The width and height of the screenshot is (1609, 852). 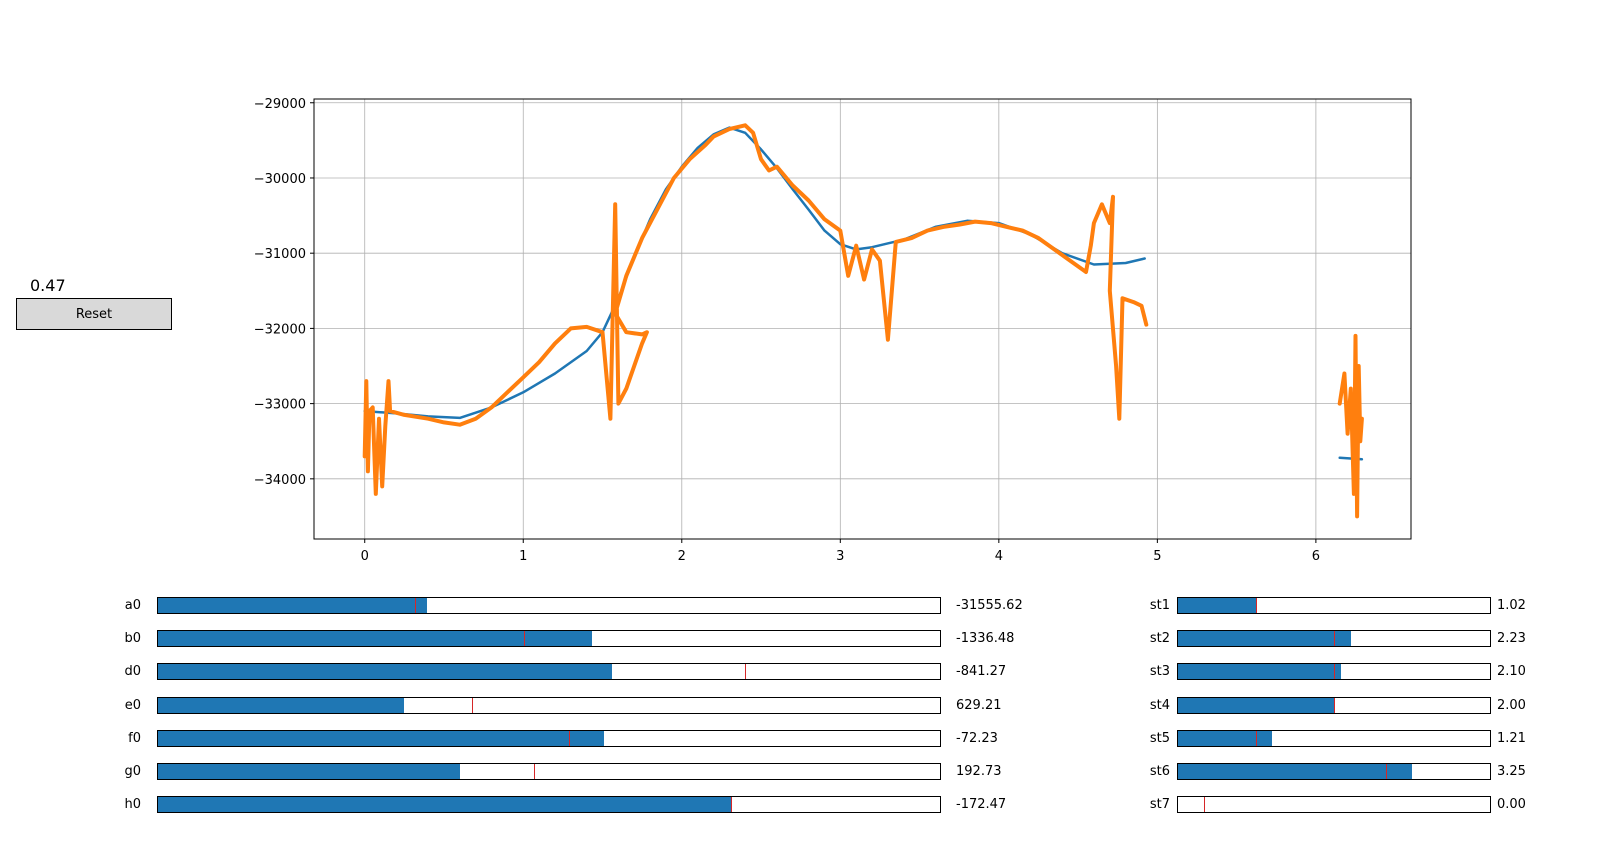 I want to click on value-readout: 0.47, so click(x=48, y=285).